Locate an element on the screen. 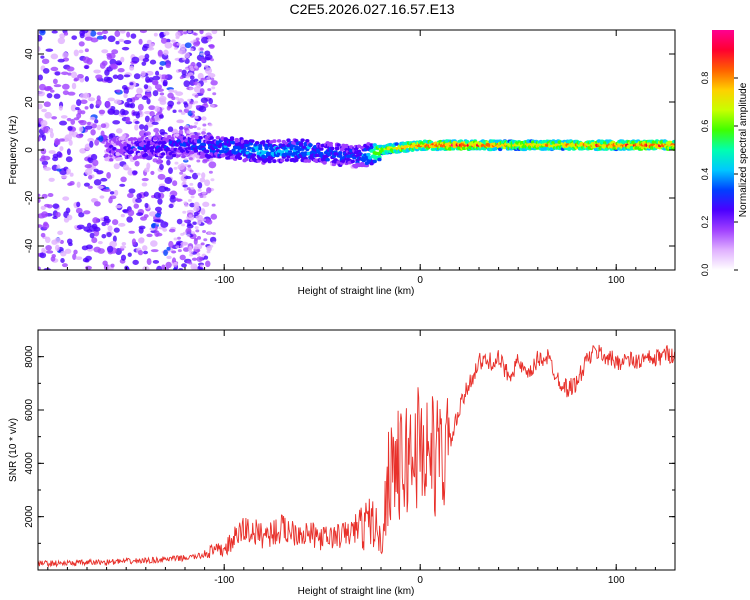 The image size is (750, 600). snr-xlabel: Height of straight line (km) is located at coordinates (356, 591).